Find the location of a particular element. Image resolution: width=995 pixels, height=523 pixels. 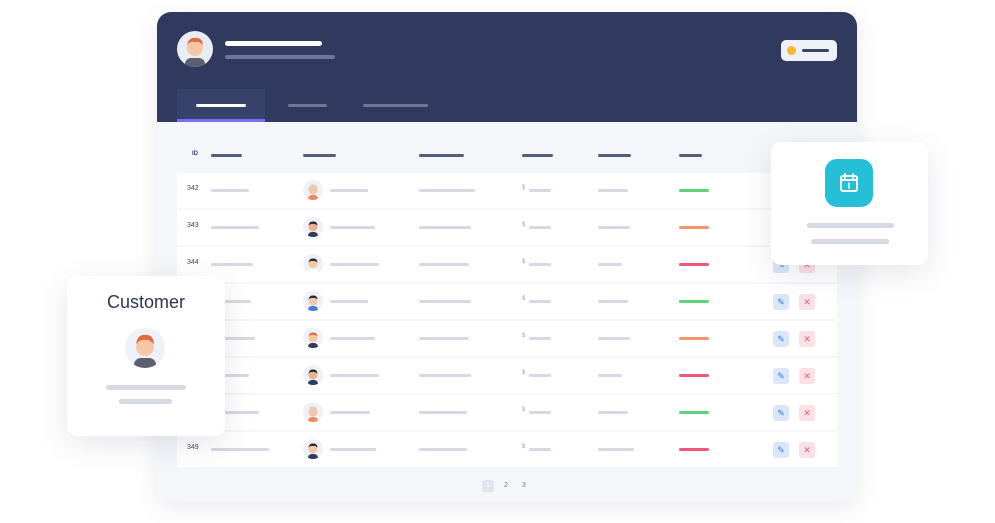

calendar-card is located at coordinates (849, 203).